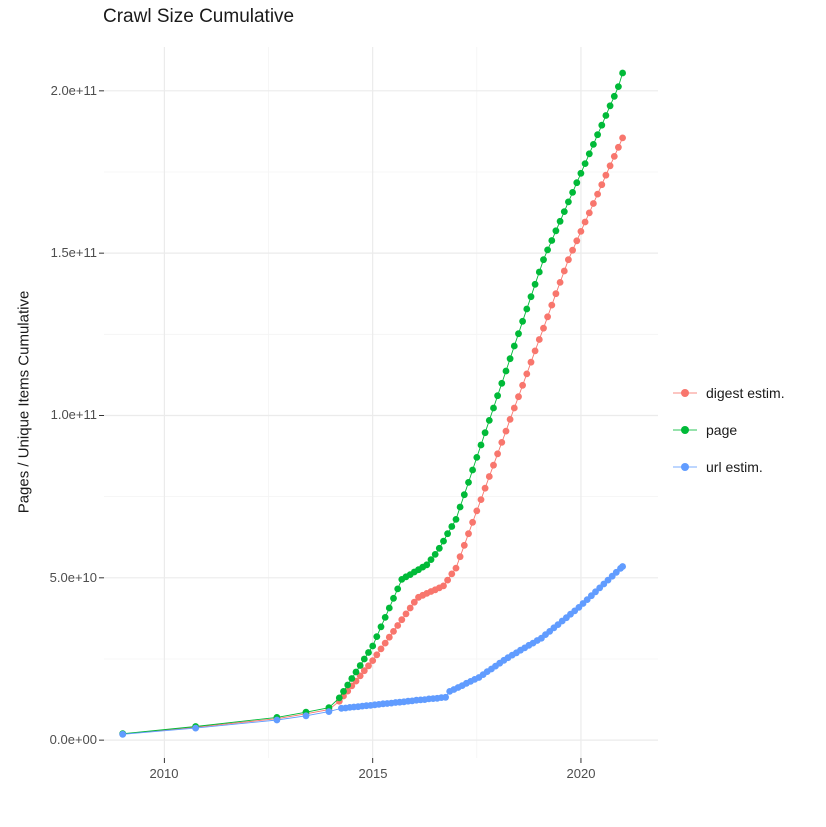 This screenshot has width=826, height=827. What do you see at coordinates (199, 16) in the screenshot?
I see `chart-title: Crawl Size Cumulative` at bounding box center [199, 16].